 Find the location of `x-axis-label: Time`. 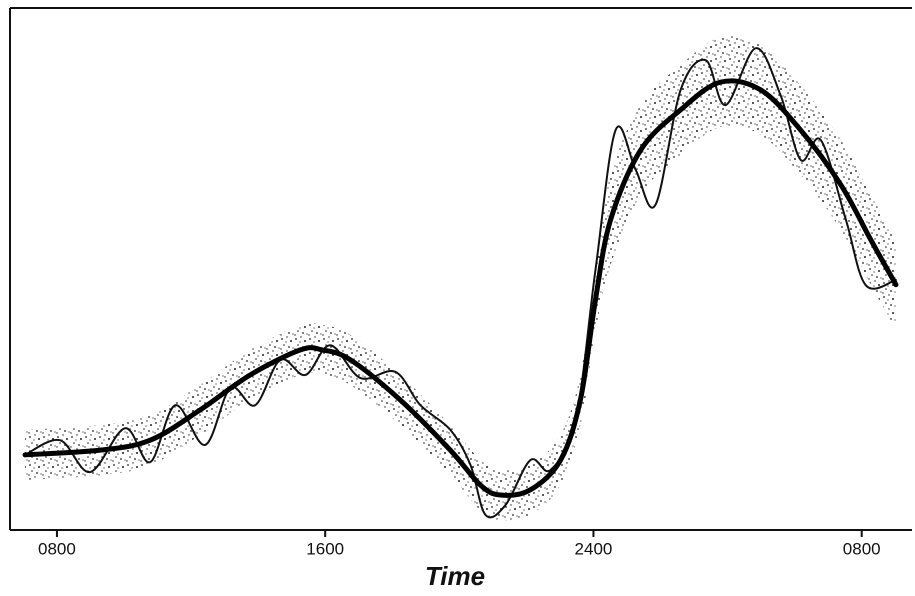

x-axis-label: Time is located at coordinates (455, 576).